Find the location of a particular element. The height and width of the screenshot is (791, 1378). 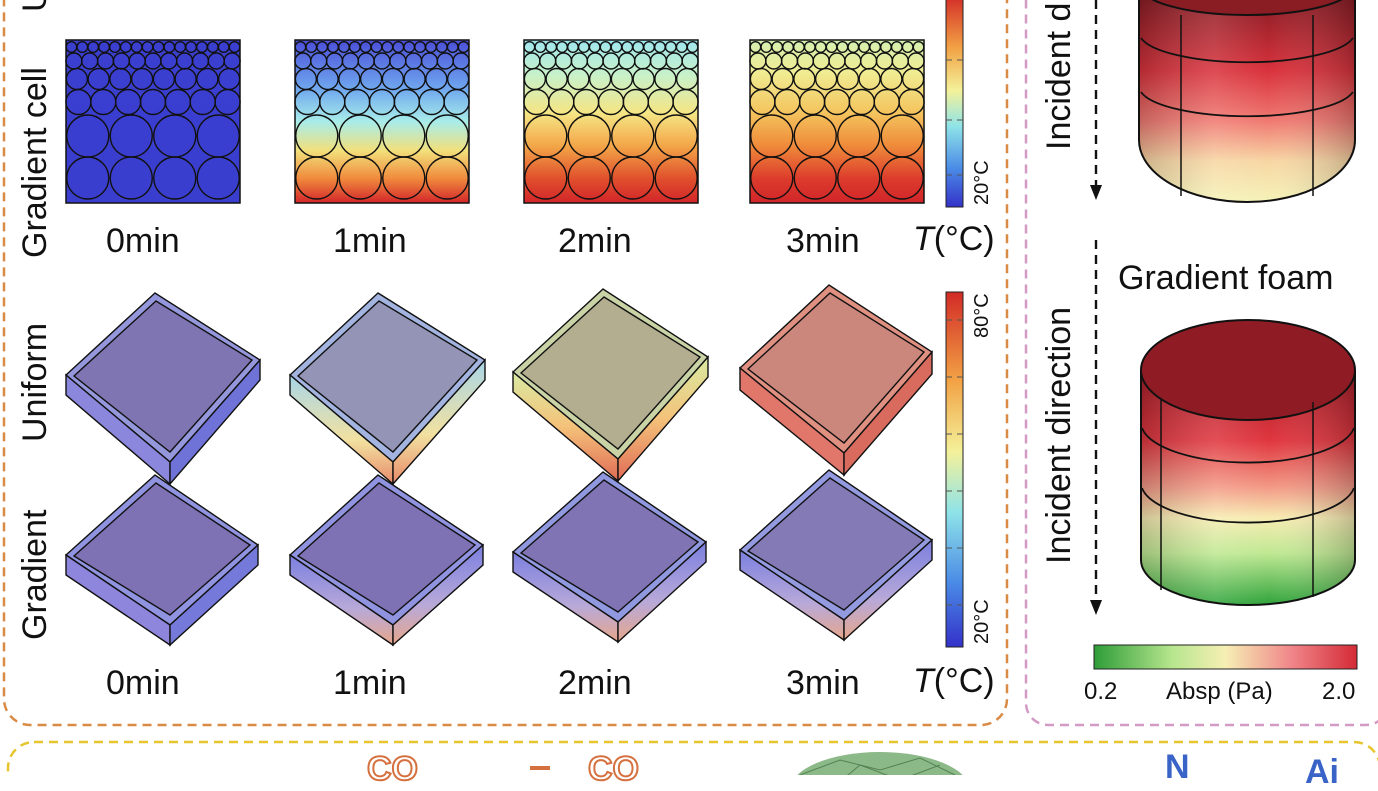

time-label-top-0: 0min is located at coordinates (143, 241).